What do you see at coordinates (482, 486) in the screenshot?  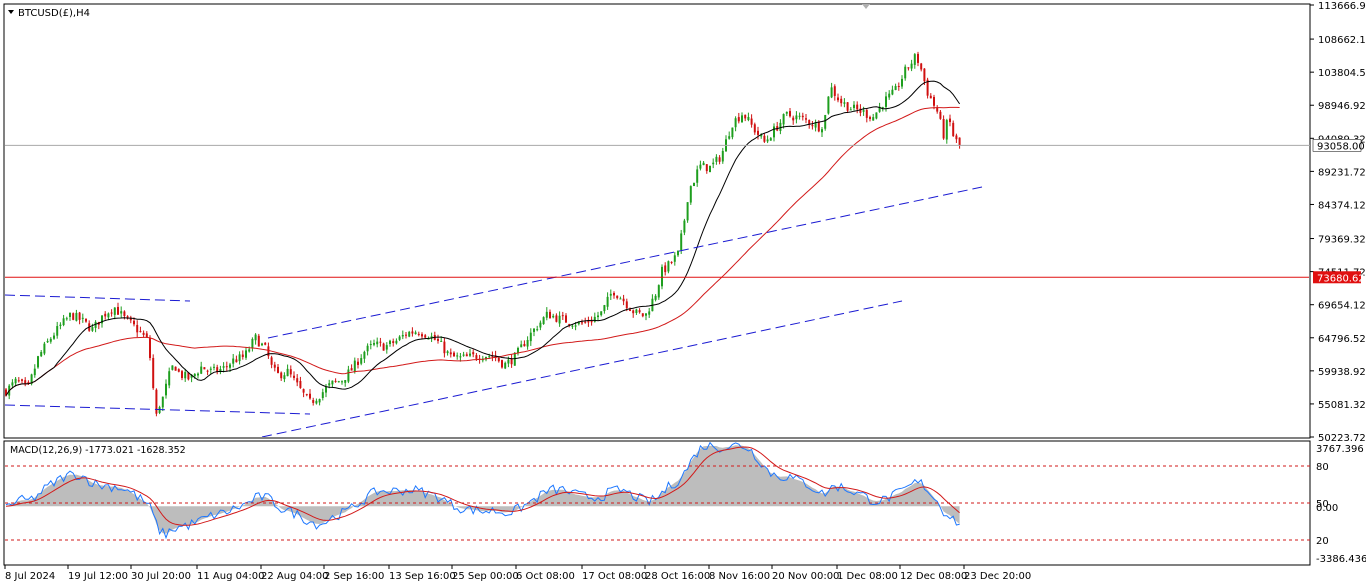 I see `macd-signal-line` at bounding box center [482, 486].